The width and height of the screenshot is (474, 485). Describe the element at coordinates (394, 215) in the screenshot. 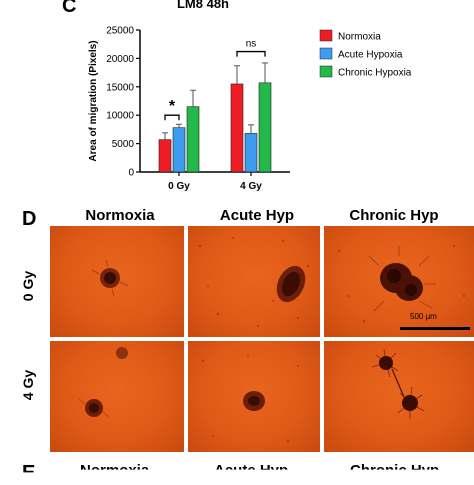

I see `column-header-chronic-hyp: Chronic Hyp` at that location.